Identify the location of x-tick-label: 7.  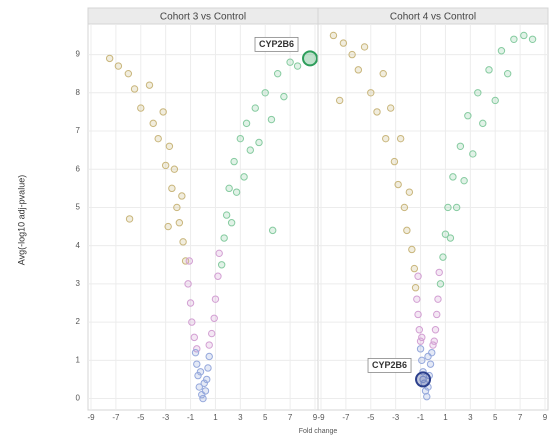
(520, 417).